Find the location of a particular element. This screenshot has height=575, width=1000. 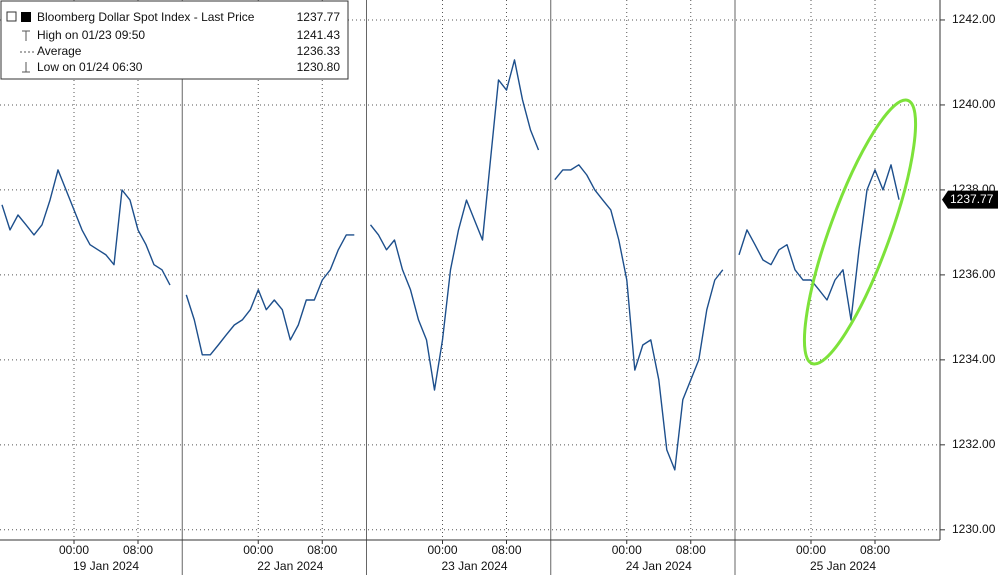

x-group-label: 22 Jan 2024 is located at coordinates (290, 566).